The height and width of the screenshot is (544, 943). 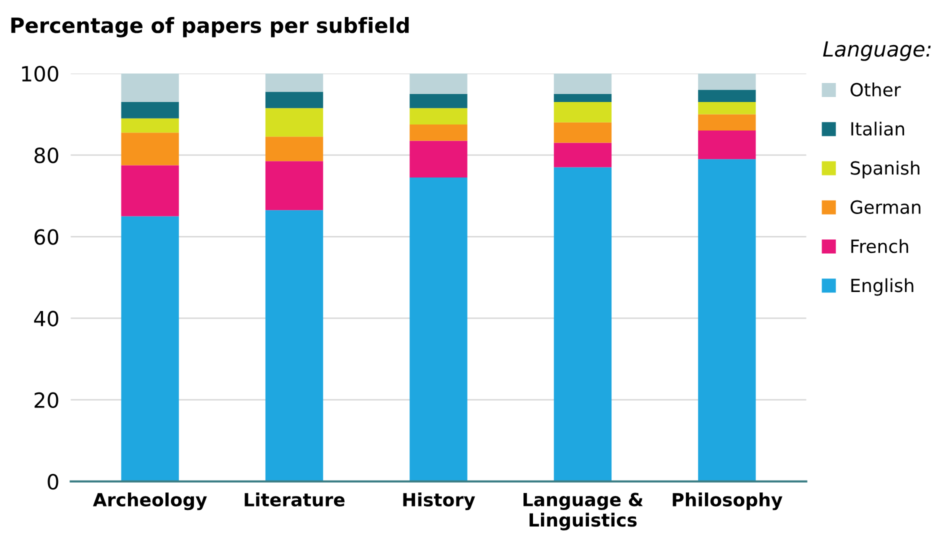 What do you see at coordinates (294, 499) in the screenshot?
I see `x-tick-label: Literature` at bounding box center [294, 499].